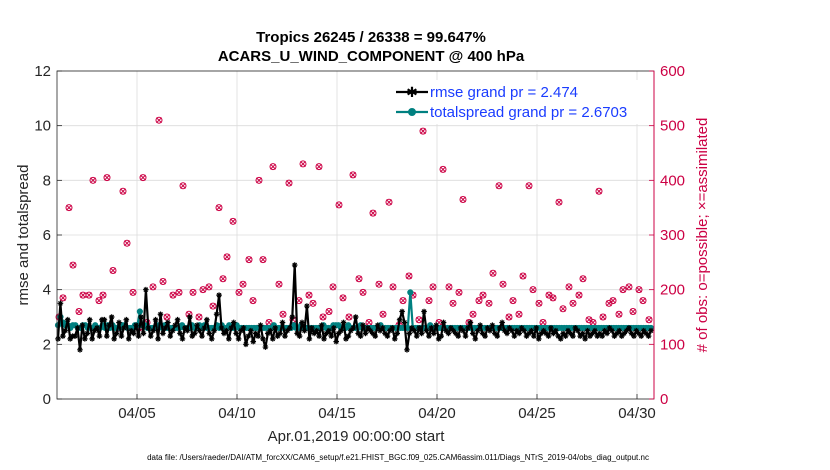 The height and width of the screenshot is (470, 830). I want to click on y-tick-label: 12, so click(42, 71).